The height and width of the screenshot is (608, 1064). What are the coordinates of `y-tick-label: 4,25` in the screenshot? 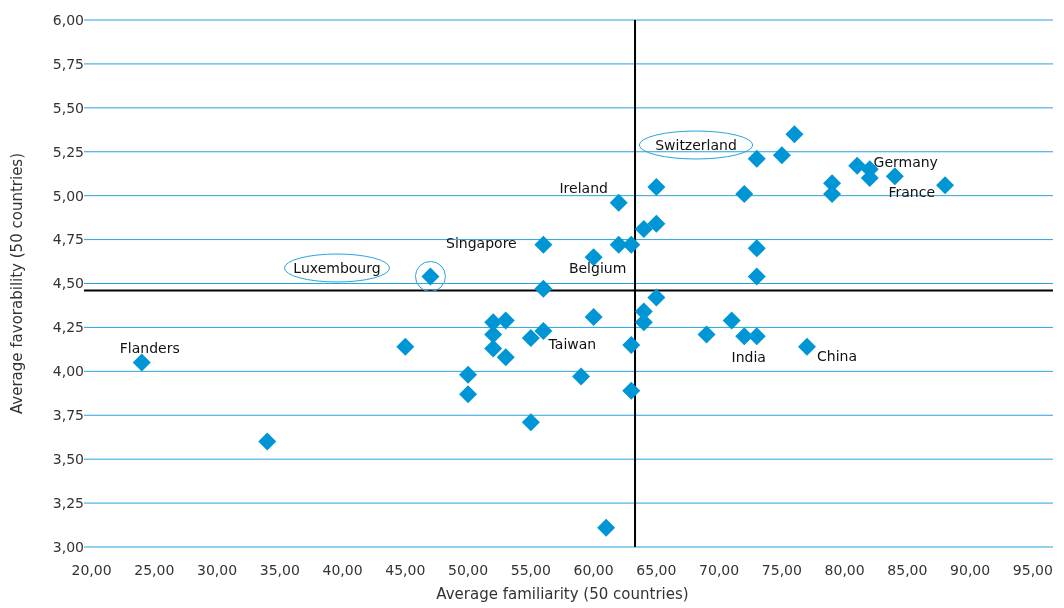 It's located at (68, 327).